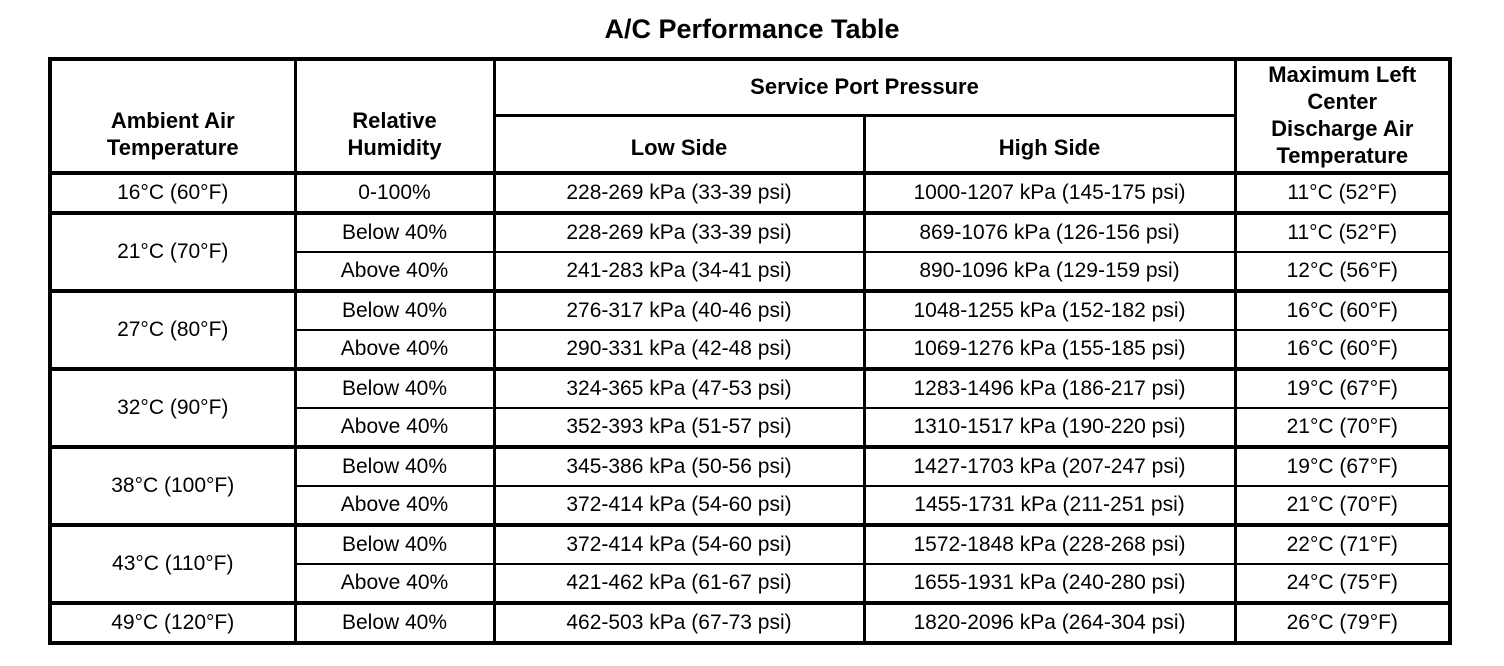 The image size is (1504, 666). What do you see at coordinates (1049, 427) in the screenshot?
I see `cell-high-side-pressure: 1310-1517 kPa (190-220 psi)` at bounding box center [1049, 427].